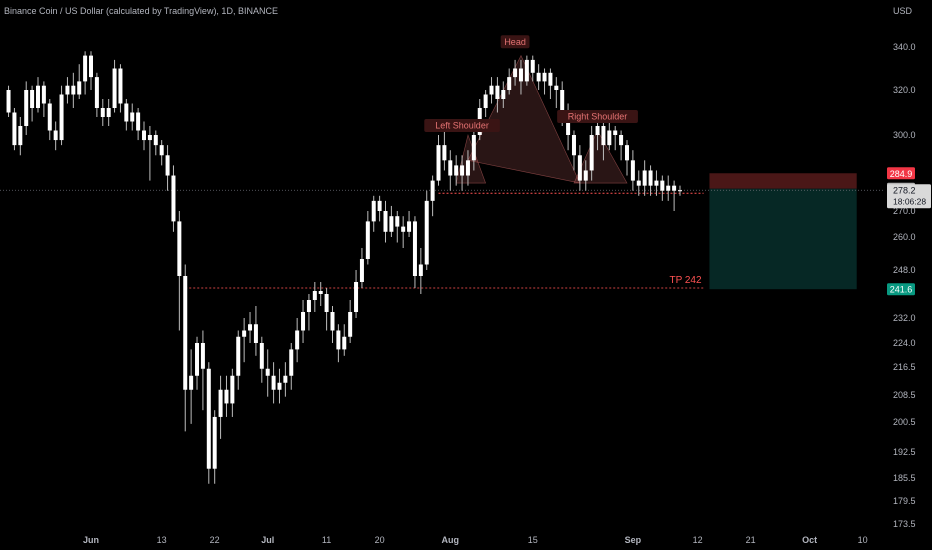  I want to click on pattern-label: Left Shoulder, so click(462, 125).